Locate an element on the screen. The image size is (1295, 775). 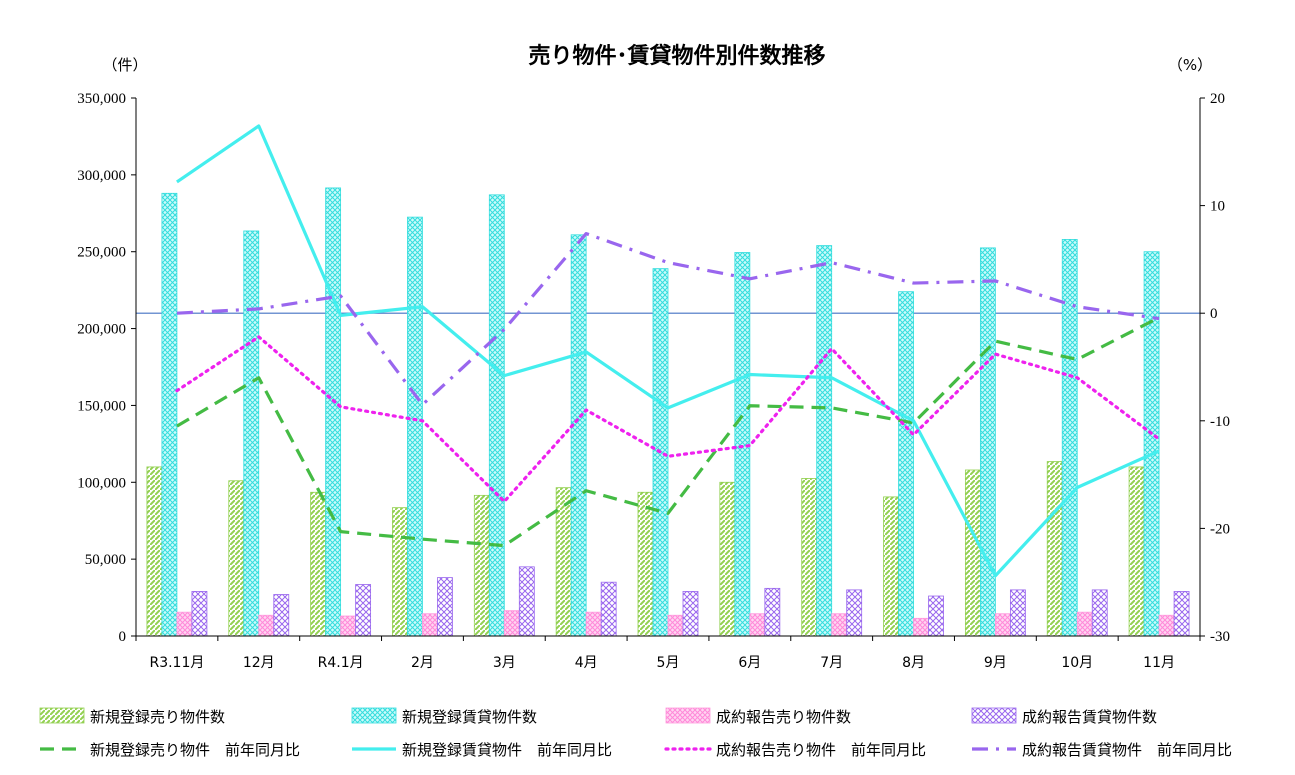
y-right-tick-label: -10 is located at coordinates (1220, 422).